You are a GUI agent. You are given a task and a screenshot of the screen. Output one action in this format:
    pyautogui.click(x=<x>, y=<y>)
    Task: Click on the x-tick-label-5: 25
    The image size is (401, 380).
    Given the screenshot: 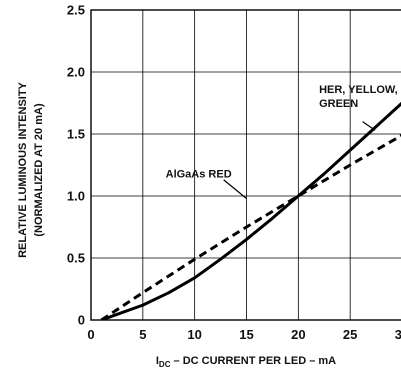 What is the action you would take?
    pyautogui.click(x=350, y=334)
    